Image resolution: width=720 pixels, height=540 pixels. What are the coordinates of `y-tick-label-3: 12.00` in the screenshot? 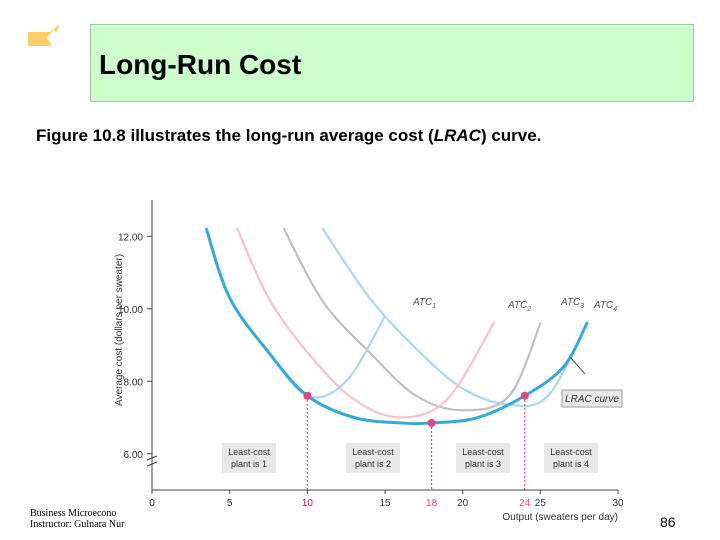 It's located at (130, 237).